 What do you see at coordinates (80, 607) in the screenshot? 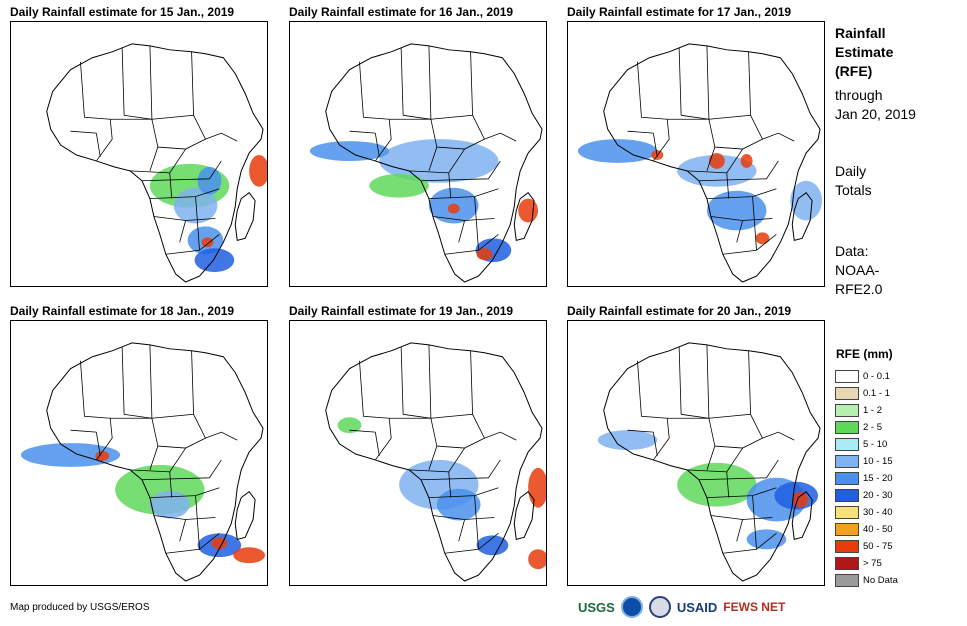
I see `map-credit: Map produced by USGS/EROS` at bounding box center [80, 607].